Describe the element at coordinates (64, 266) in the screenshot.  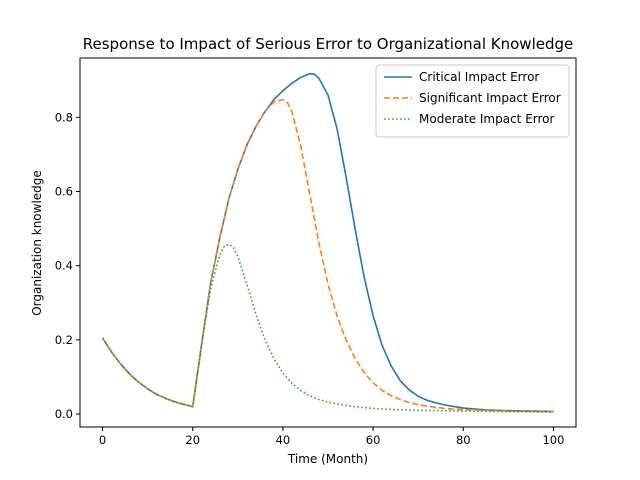
I see `y-tick-label: 0.4` at that location.